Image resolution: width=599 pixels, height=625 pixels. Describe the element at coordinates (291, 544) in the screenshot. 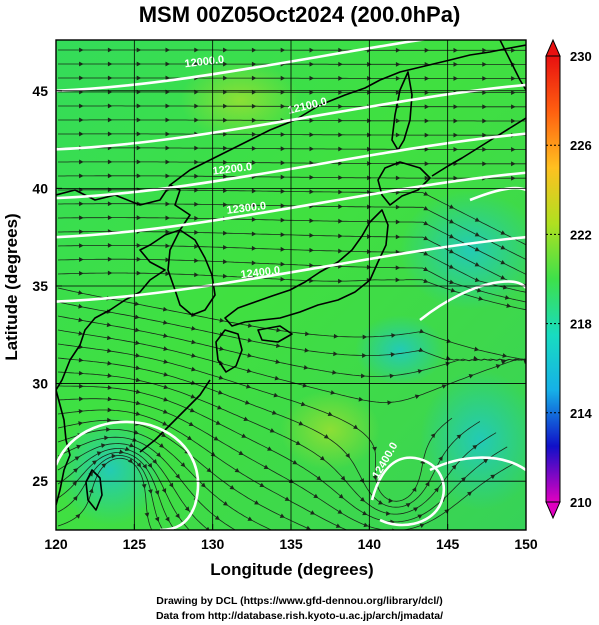

I see `x-tick-label: 135` at that location.